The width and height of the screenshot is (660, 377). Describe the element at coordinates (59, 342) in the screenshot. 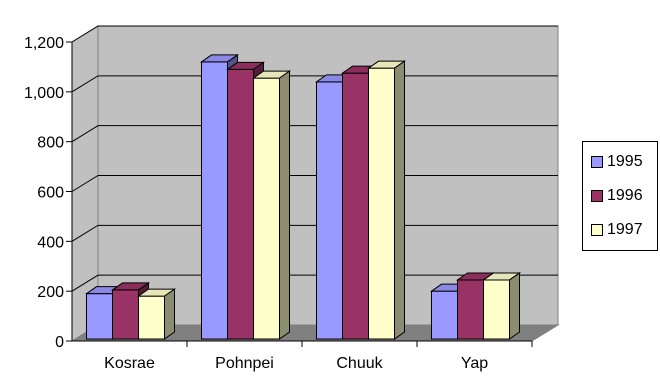

I see `y-tick-label: 0` at that location.